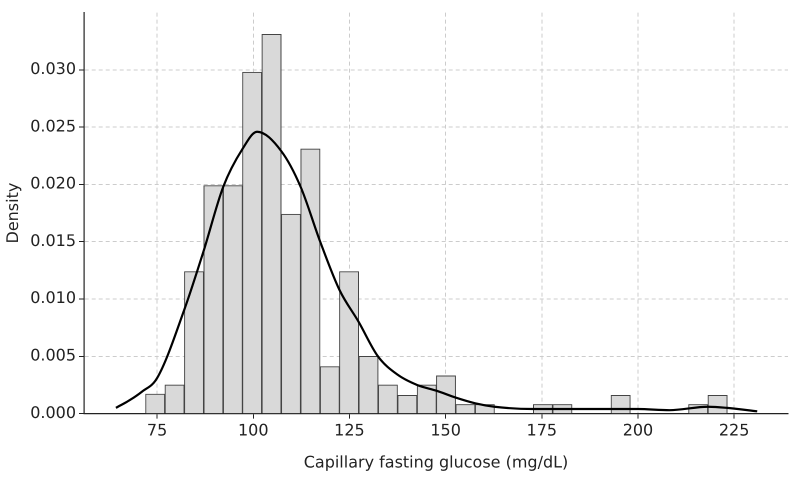 The height and width of the screenshot is (477, 790). What do you see at coordinates (253, 430) in the screenshot?
I see `x-tick-label: 100` at bounding box center [253, 430].